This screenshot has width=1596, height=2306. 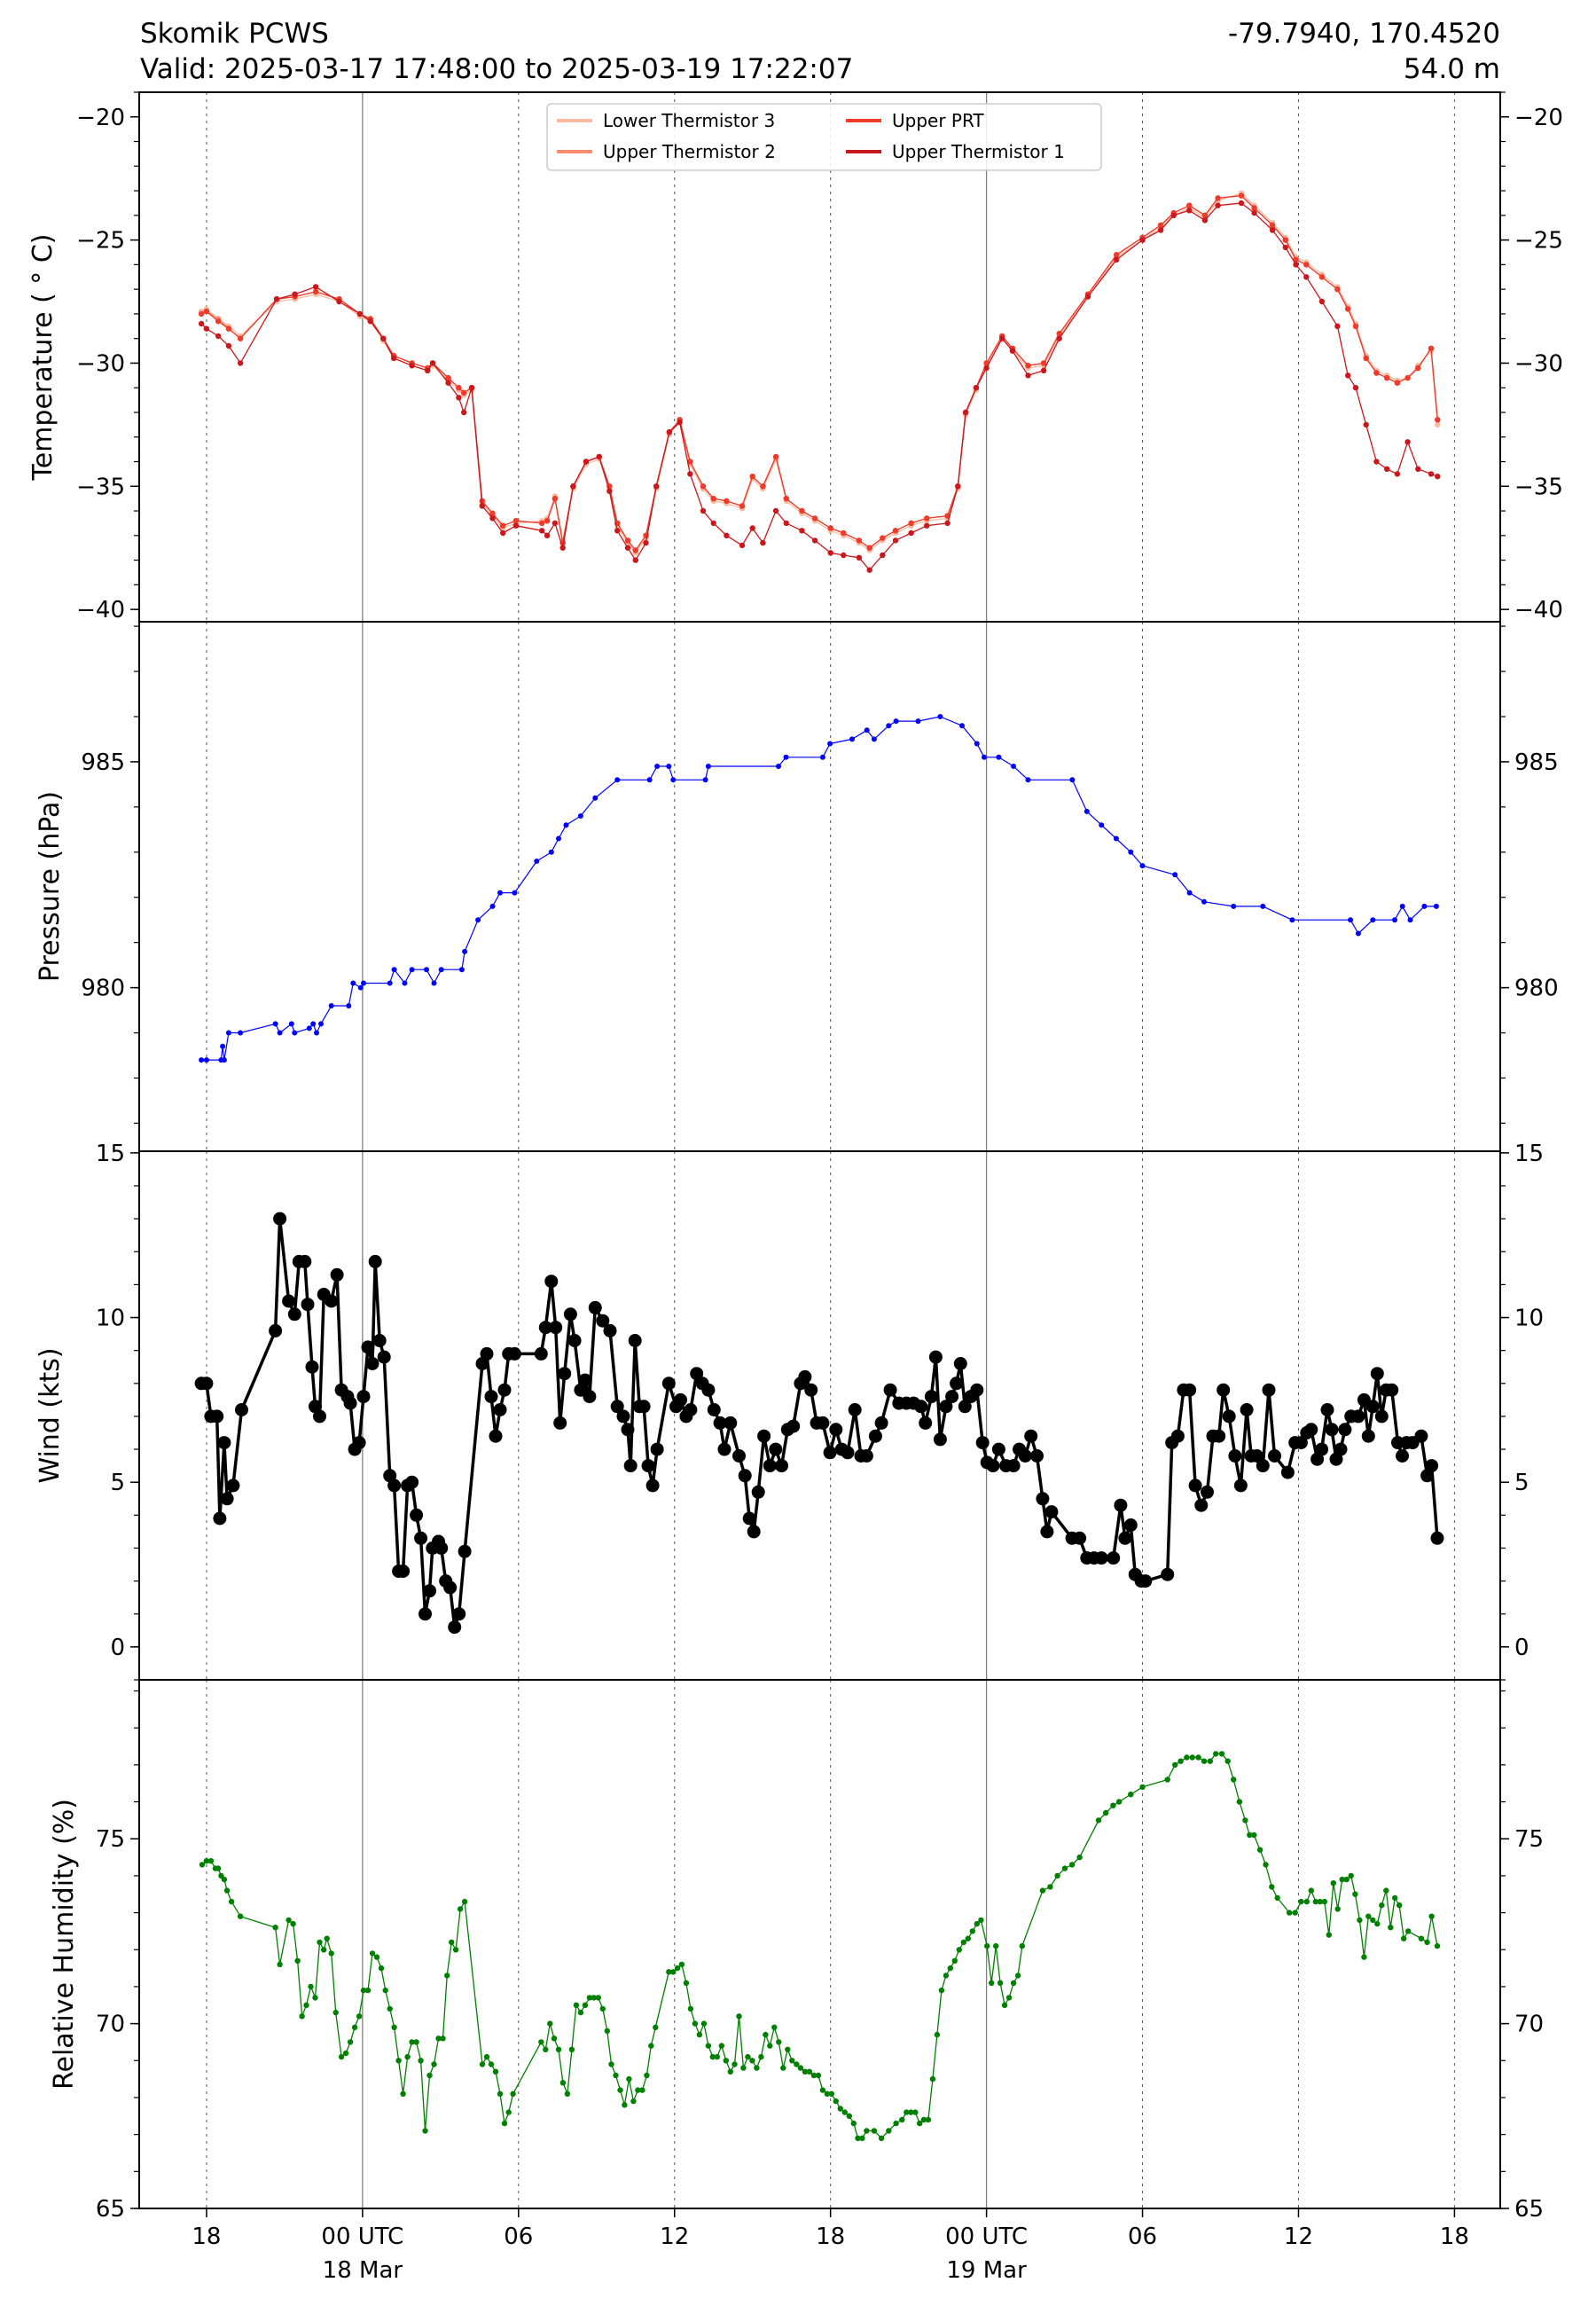 I want to click on y-tick-label-left: 5, so click(x=118, y=1483).